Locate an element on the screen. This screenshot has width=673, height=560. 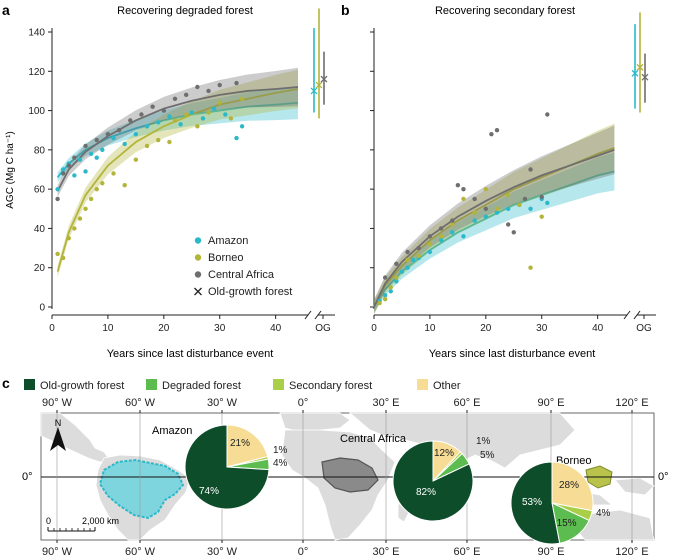
scale-zero: 0 is located at coordinates (48, 521).